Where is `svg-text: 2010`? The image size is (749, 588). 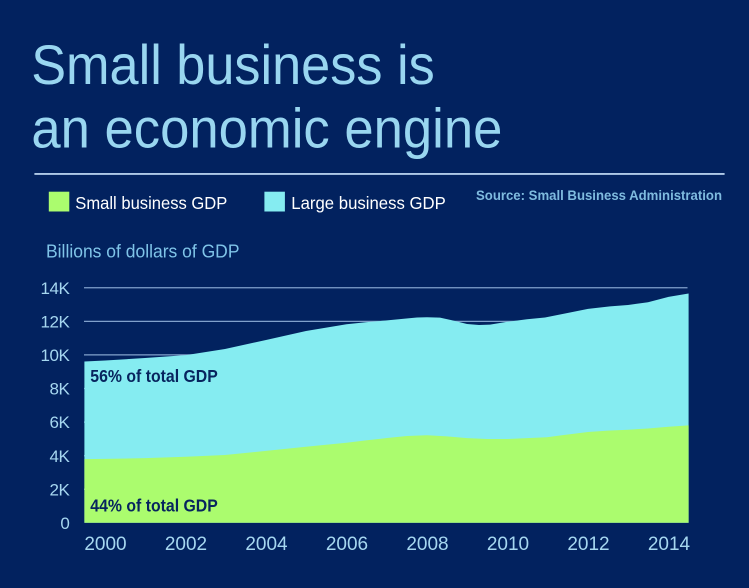 svg-text: 2010 is located at coordinates (508, 544).